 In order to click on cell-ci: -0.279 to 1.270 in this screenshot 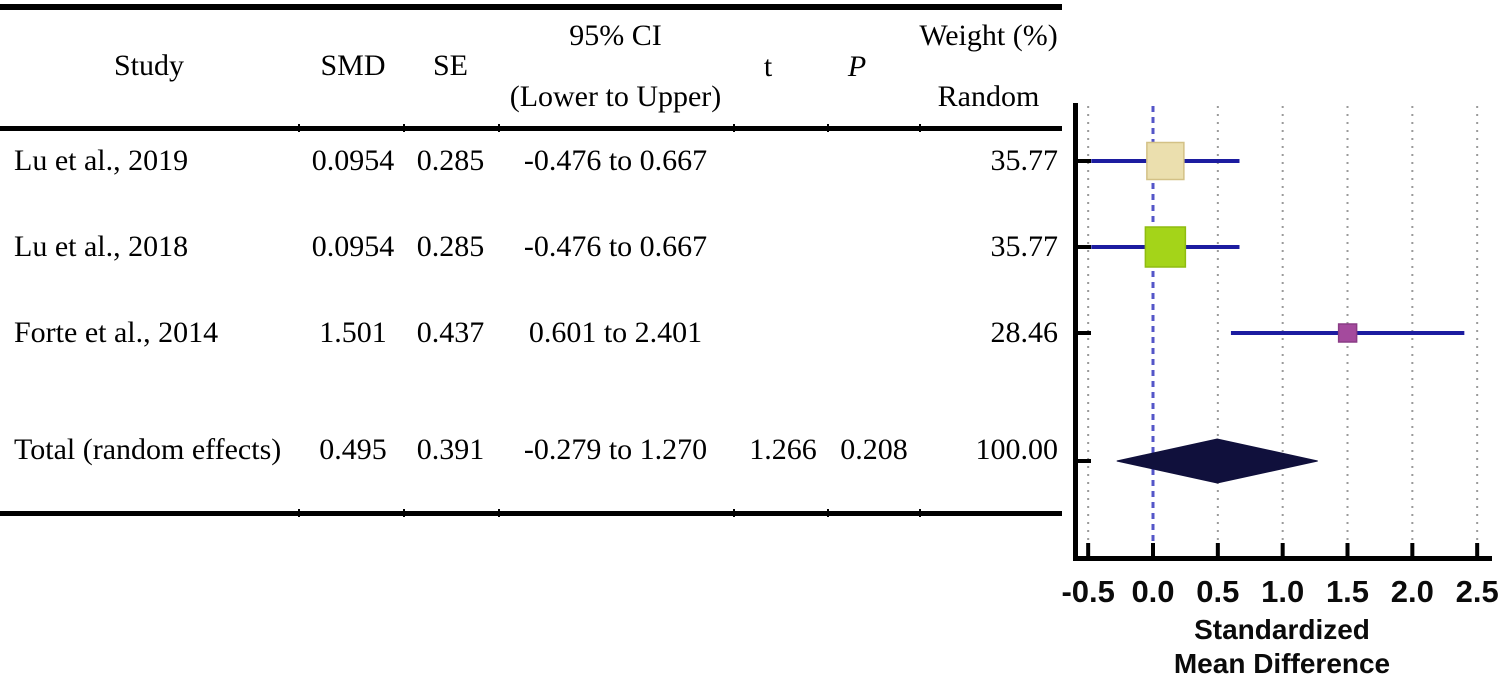, I will do `click(615, 449)`.